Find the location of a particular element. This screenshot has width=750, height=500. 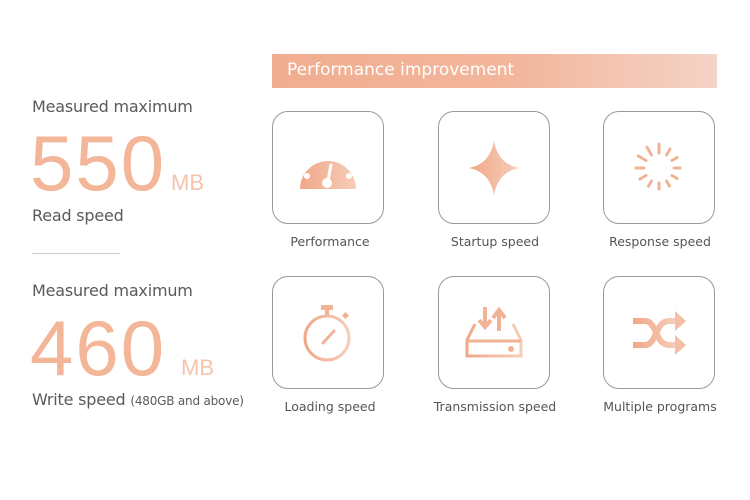

read-value: 550 is located at coordinates (98, 163).